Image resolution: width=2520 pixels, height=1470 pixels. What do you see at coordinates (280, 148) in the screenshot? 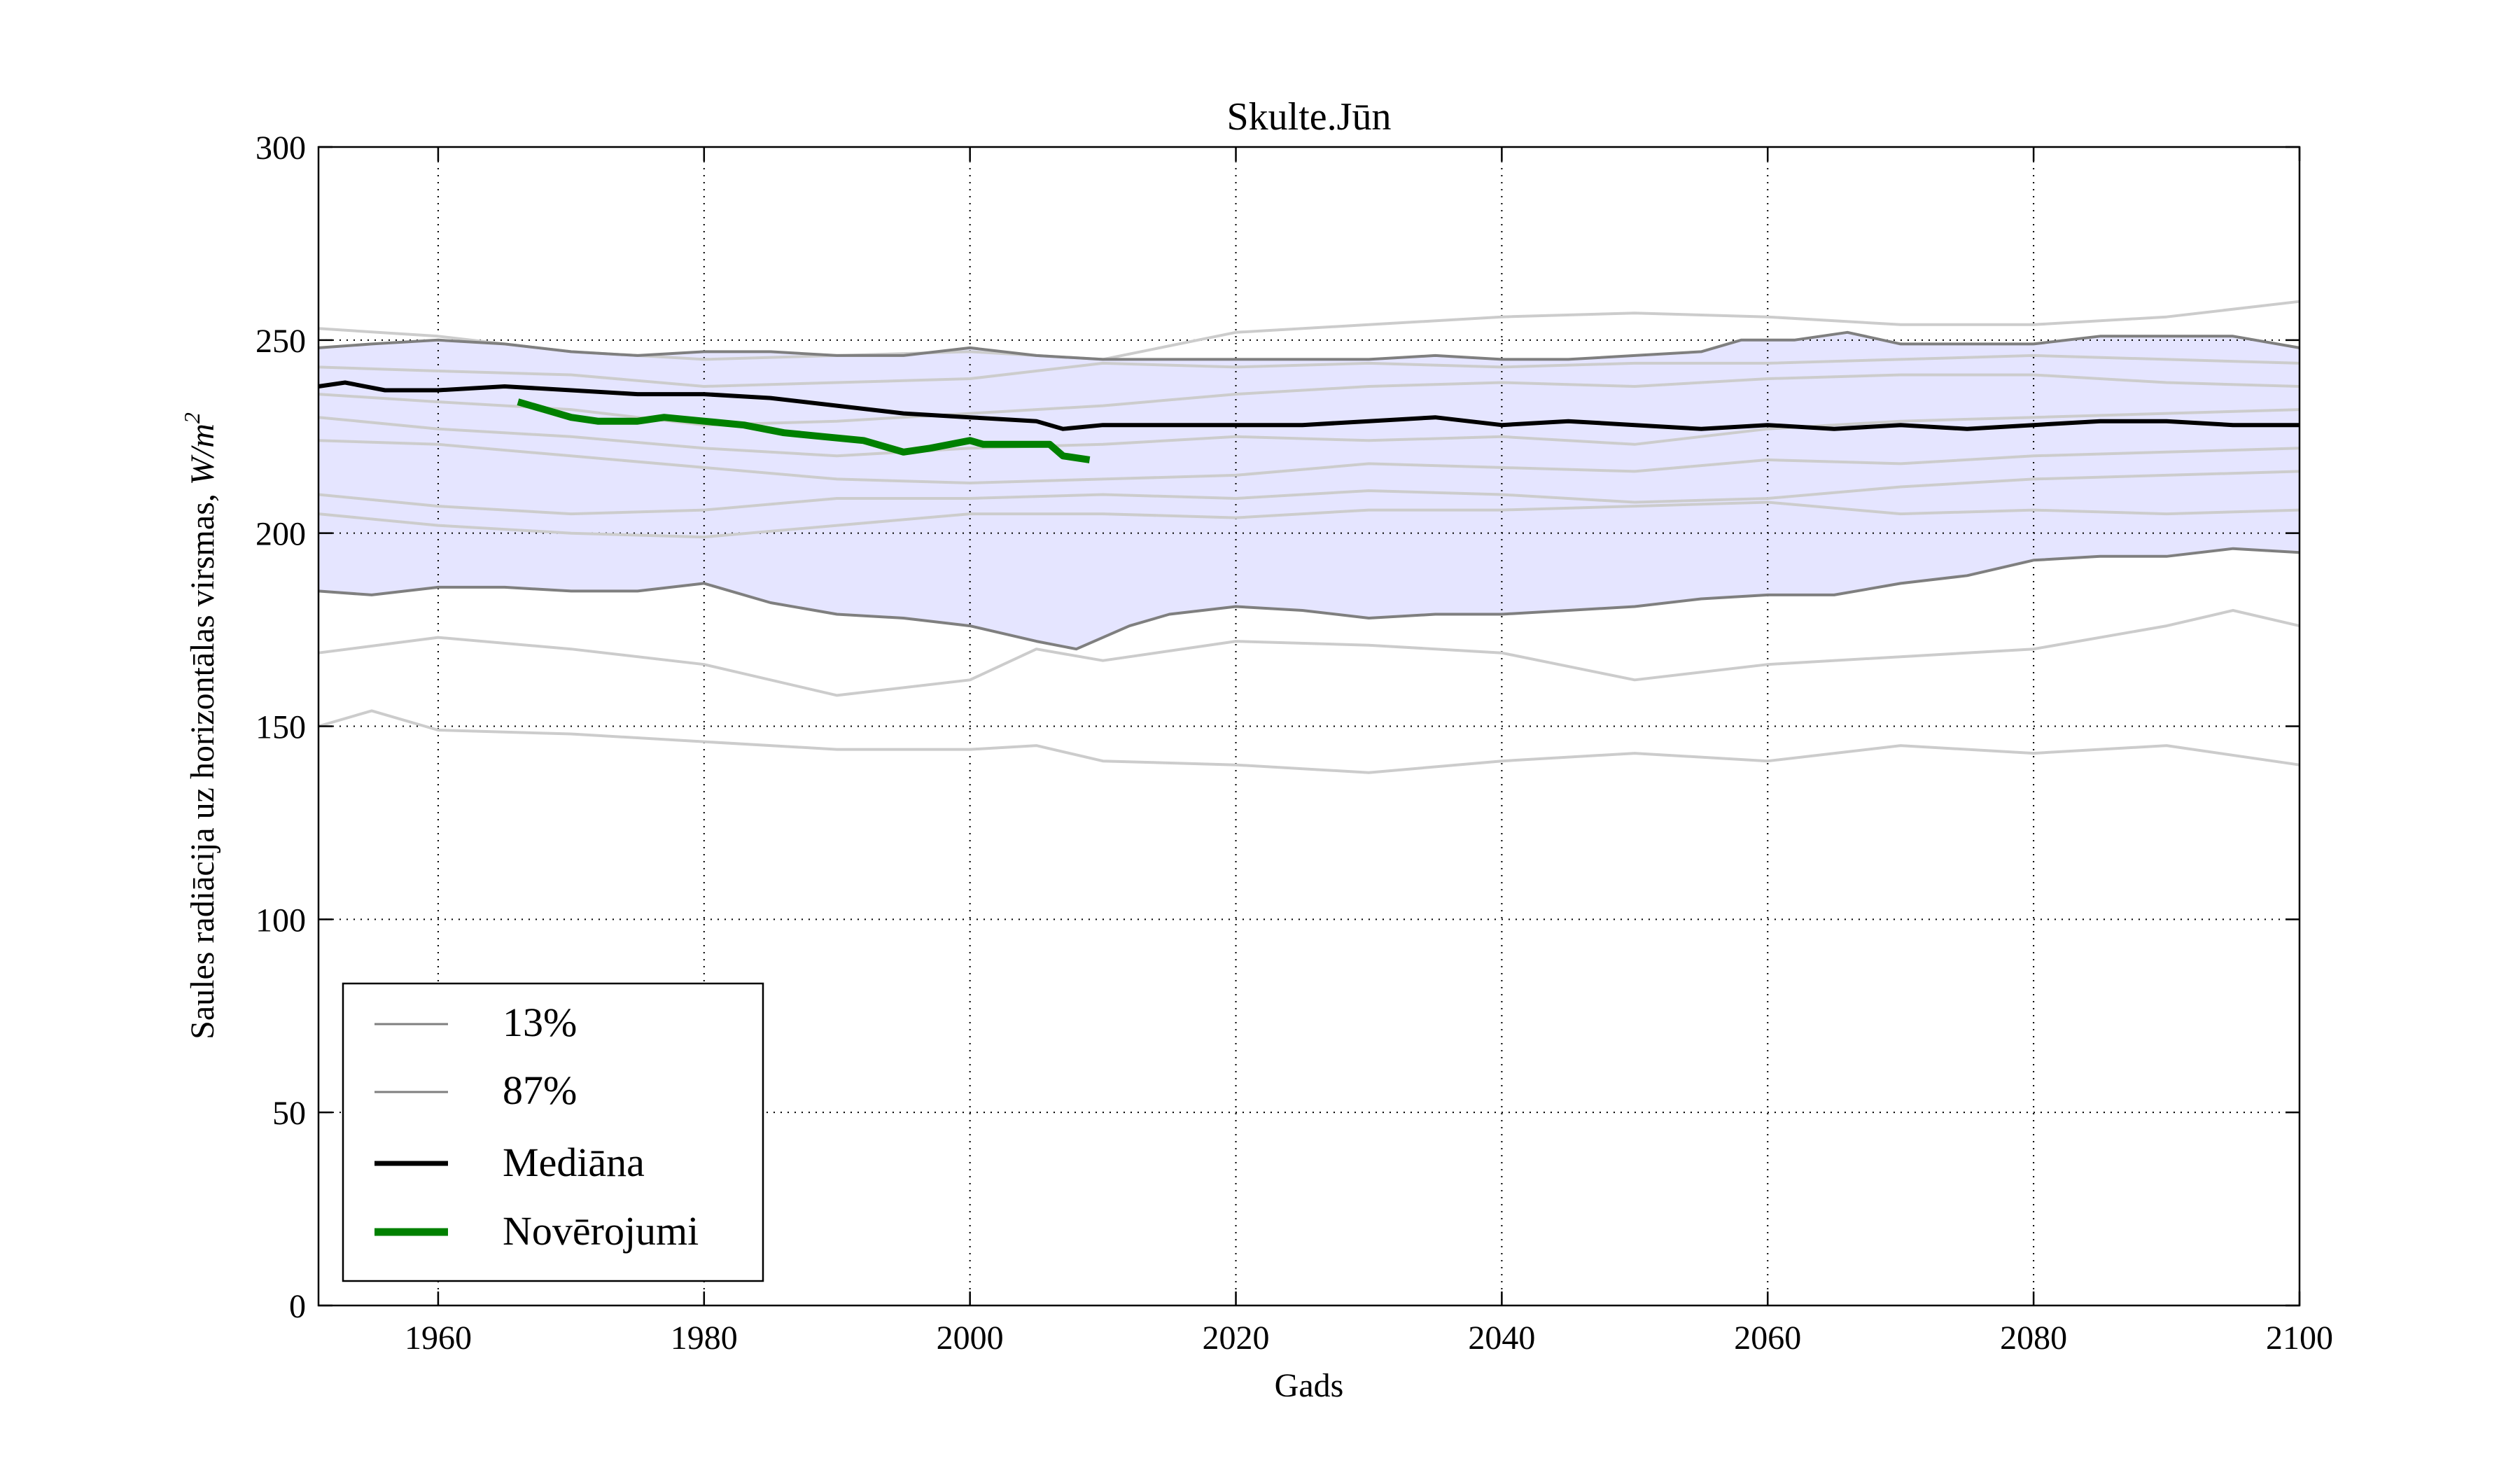
I see `y-tick-label: 300` at bounding box center [280, 148].